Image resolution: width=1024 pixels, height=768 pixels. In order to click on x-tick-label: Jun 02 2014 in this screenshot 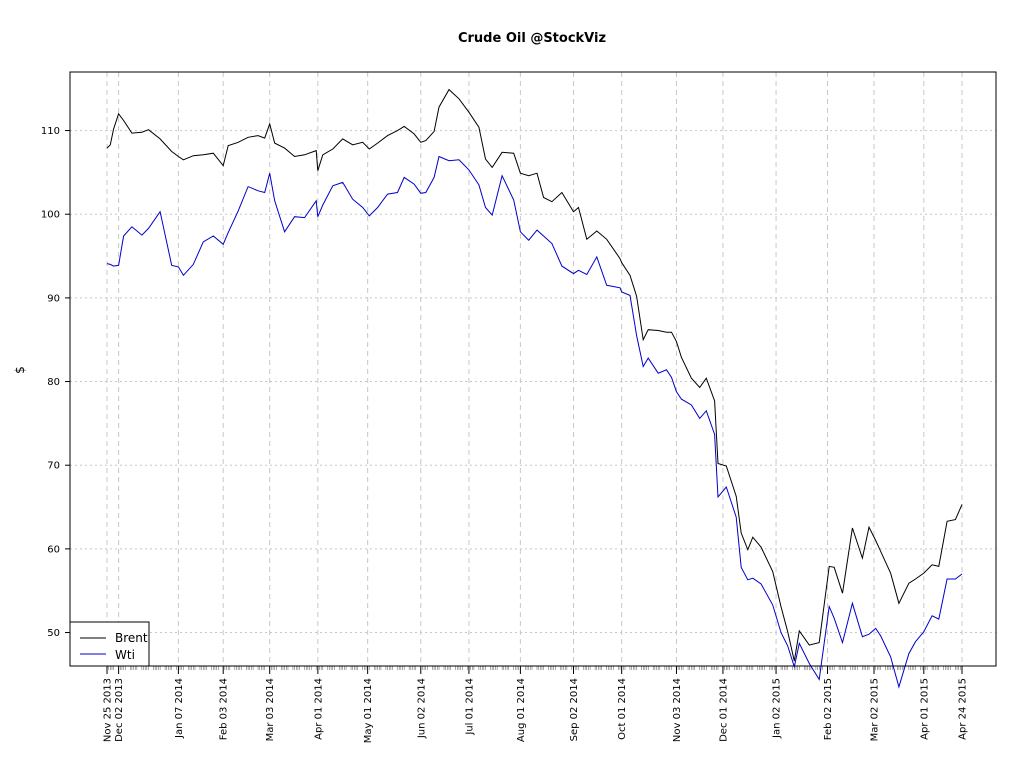, I will do `click(421, 708)`.